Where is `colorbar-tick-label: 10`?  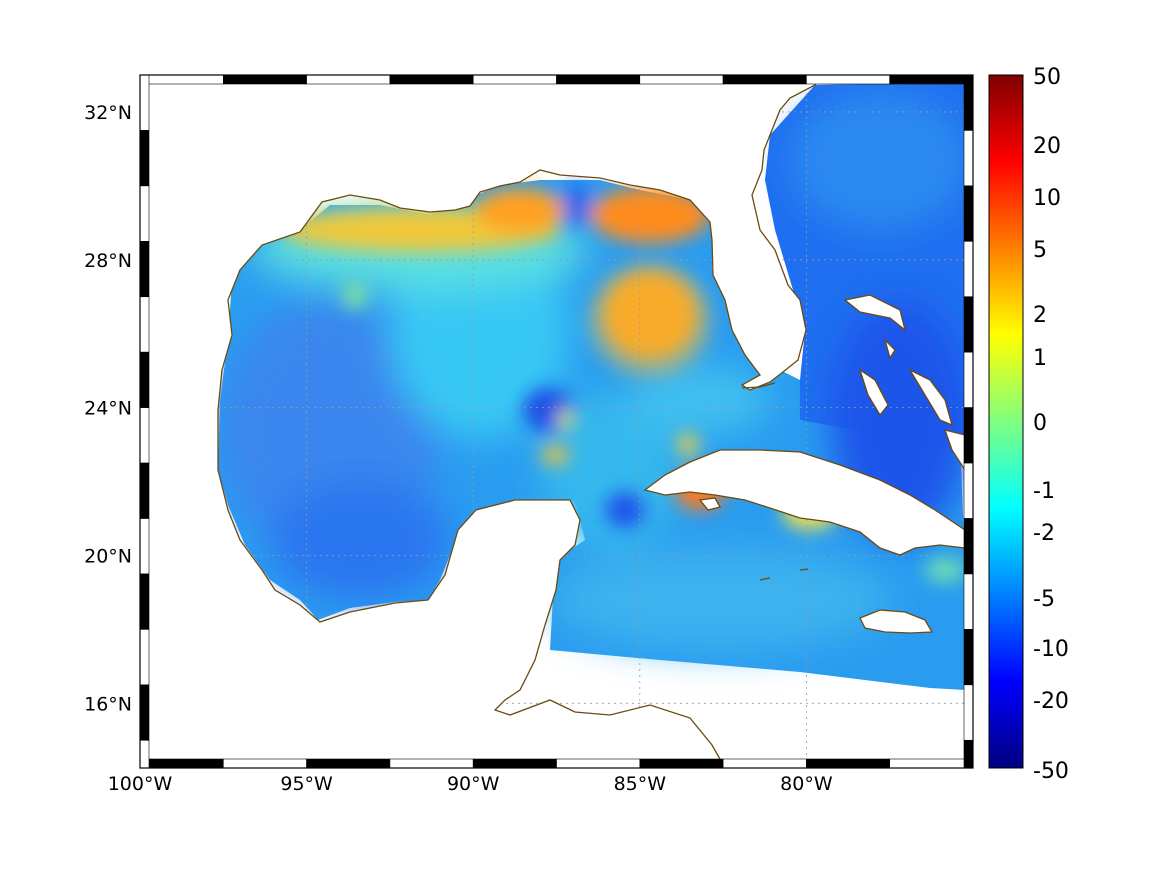
colorbar-tick-label: 10 is located at coordinates (1047, 198).